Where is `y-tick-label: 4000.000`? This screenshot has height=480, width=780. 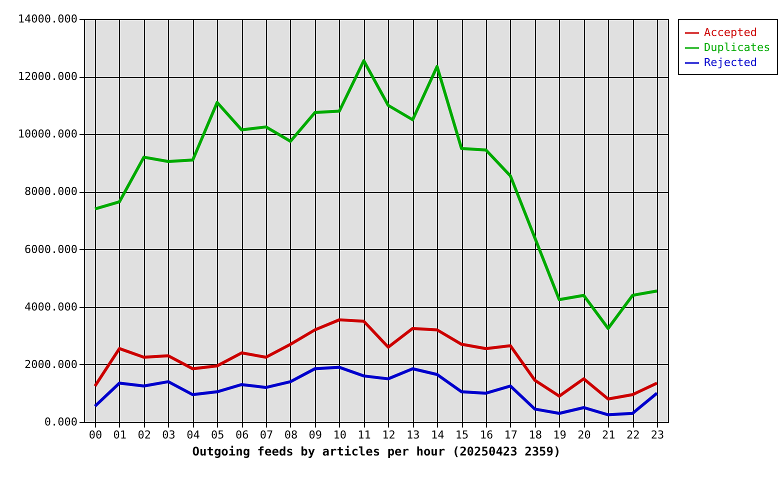
y-tick-label: 4000.000 is located at coordinates (51, 307).